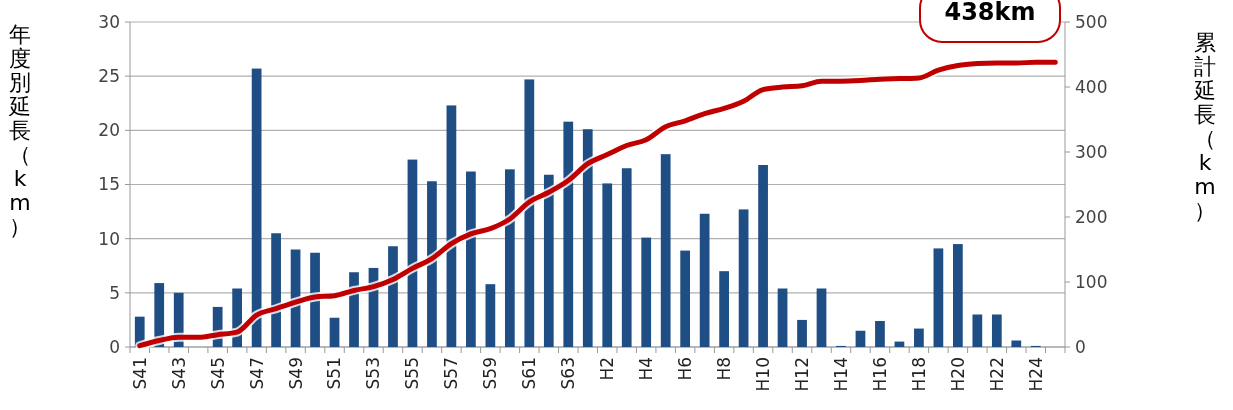  I want to click on x-tick-label: S47, so click(256, 373).